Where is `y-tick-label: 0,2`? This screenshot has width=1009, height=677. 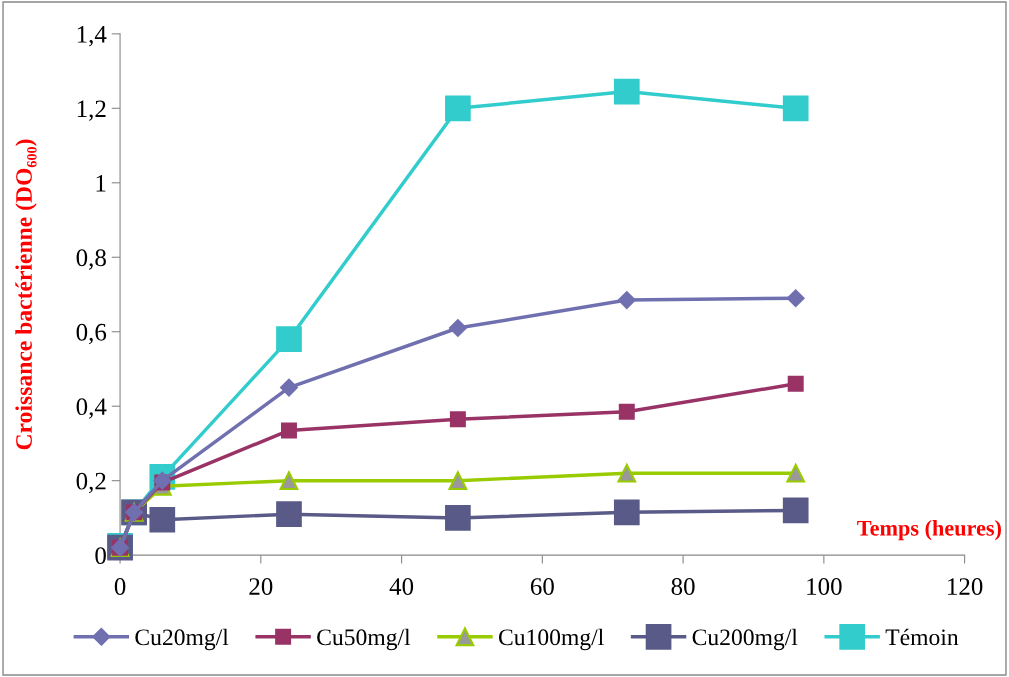 y-tick-label: 0,2 is located at coordinates (91, 483).